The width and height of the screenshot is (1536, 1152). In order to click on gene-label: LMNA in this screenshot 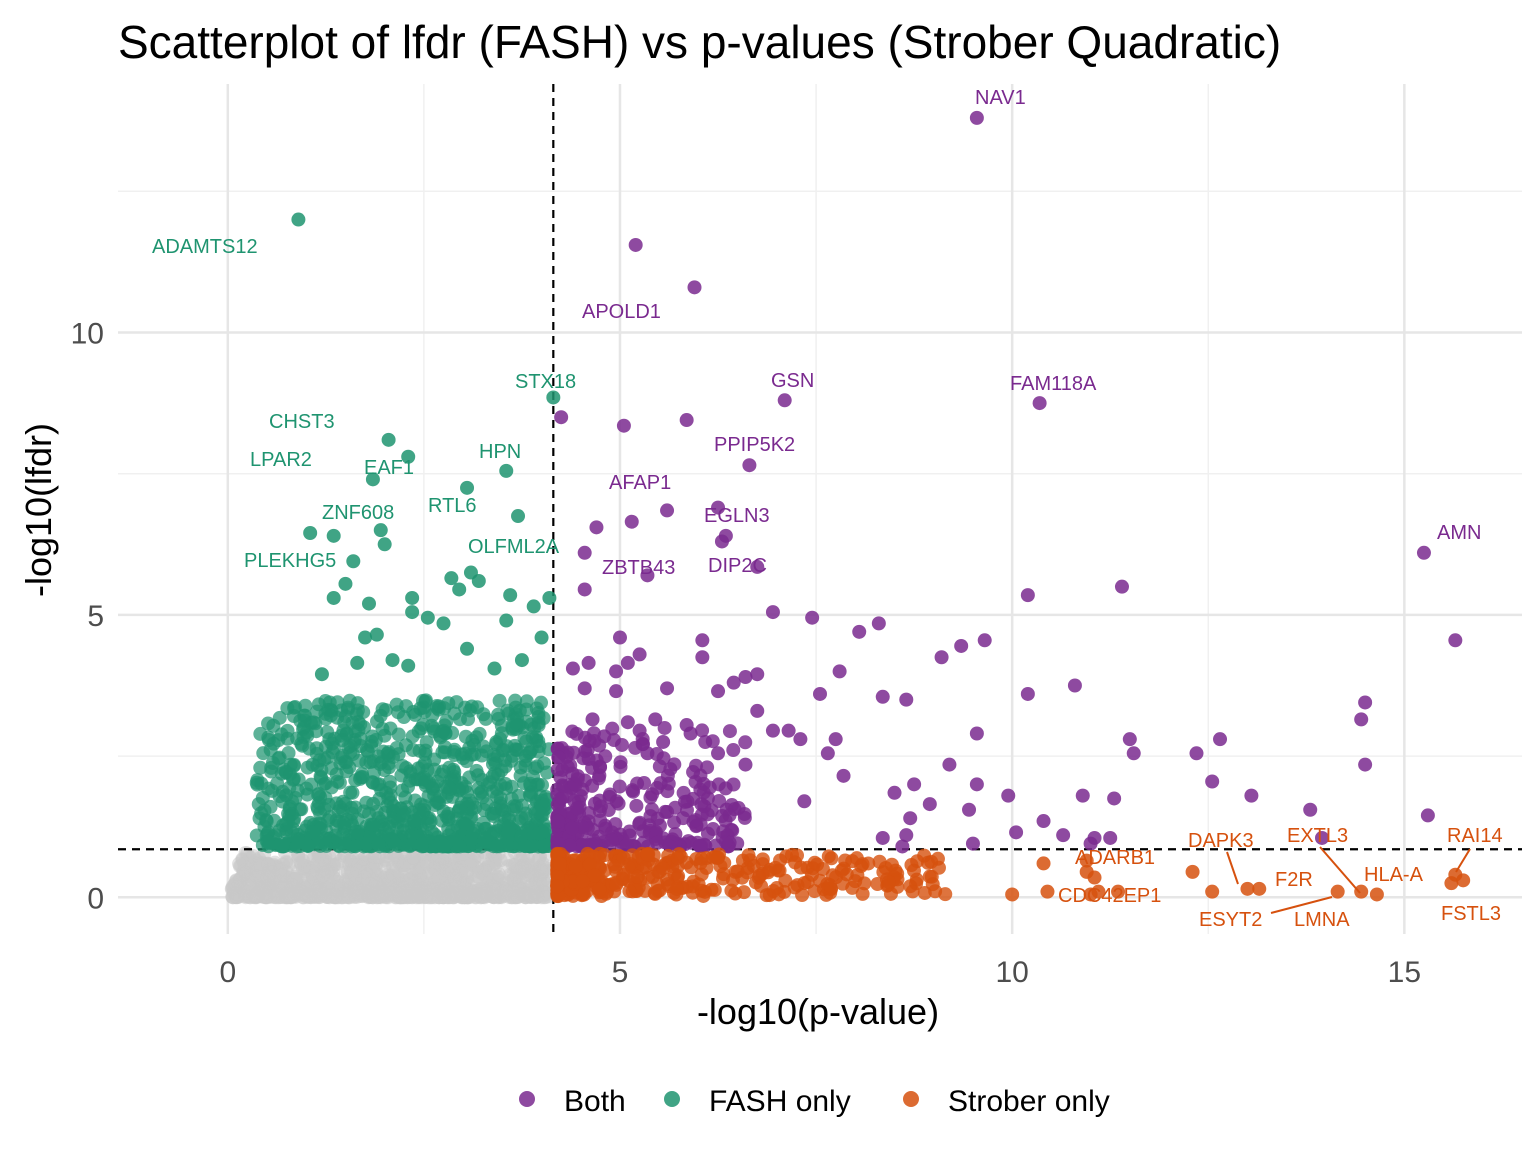, I will do `click(1322, 920)`.